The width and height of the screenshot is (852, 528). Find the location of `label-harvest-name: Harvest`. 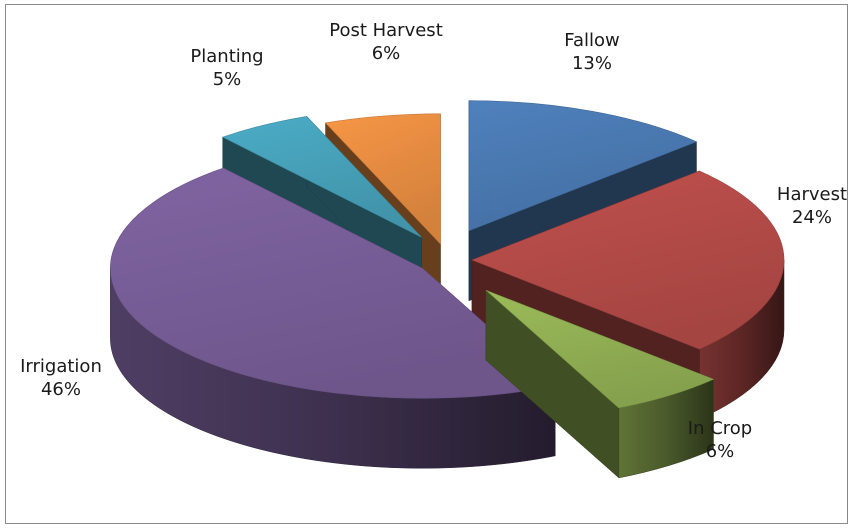

label-harvest-name: Harvest is located at coordinates (812, 194).